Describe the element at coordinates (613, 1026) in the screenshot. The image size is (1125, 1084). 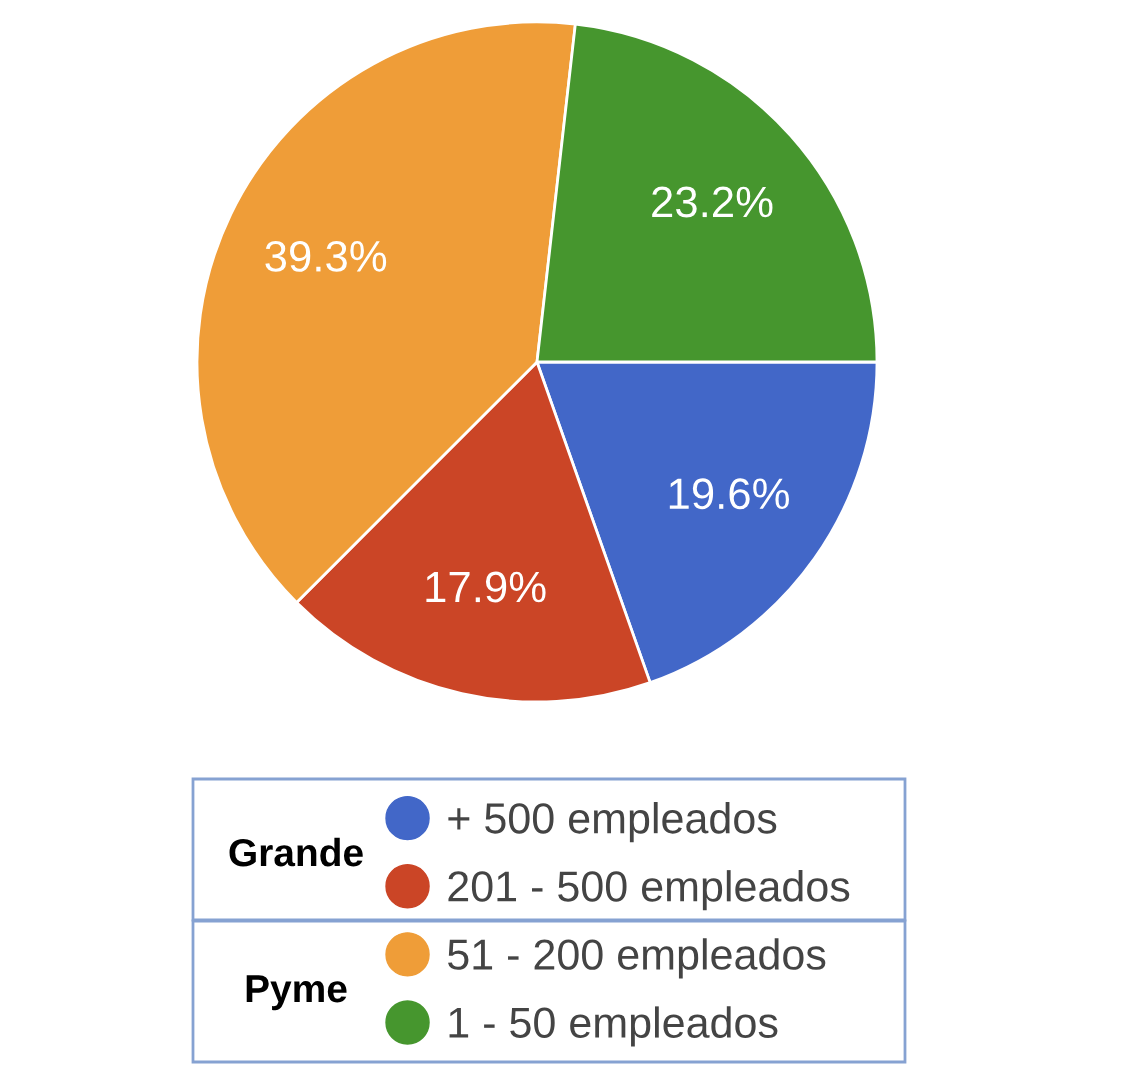
I see `legend-label: 1 - 50 empleados` at that location.